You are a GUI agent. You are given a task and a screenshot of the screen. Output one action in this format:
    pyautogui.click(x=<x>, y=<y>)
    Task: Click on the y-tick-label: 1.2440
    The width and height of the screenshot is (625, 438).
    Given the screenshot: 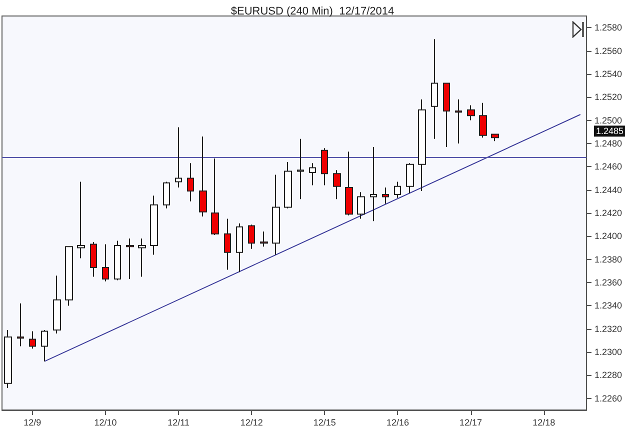 What is the action you would take?
    pyautogui.click(x=608, y=189)
    